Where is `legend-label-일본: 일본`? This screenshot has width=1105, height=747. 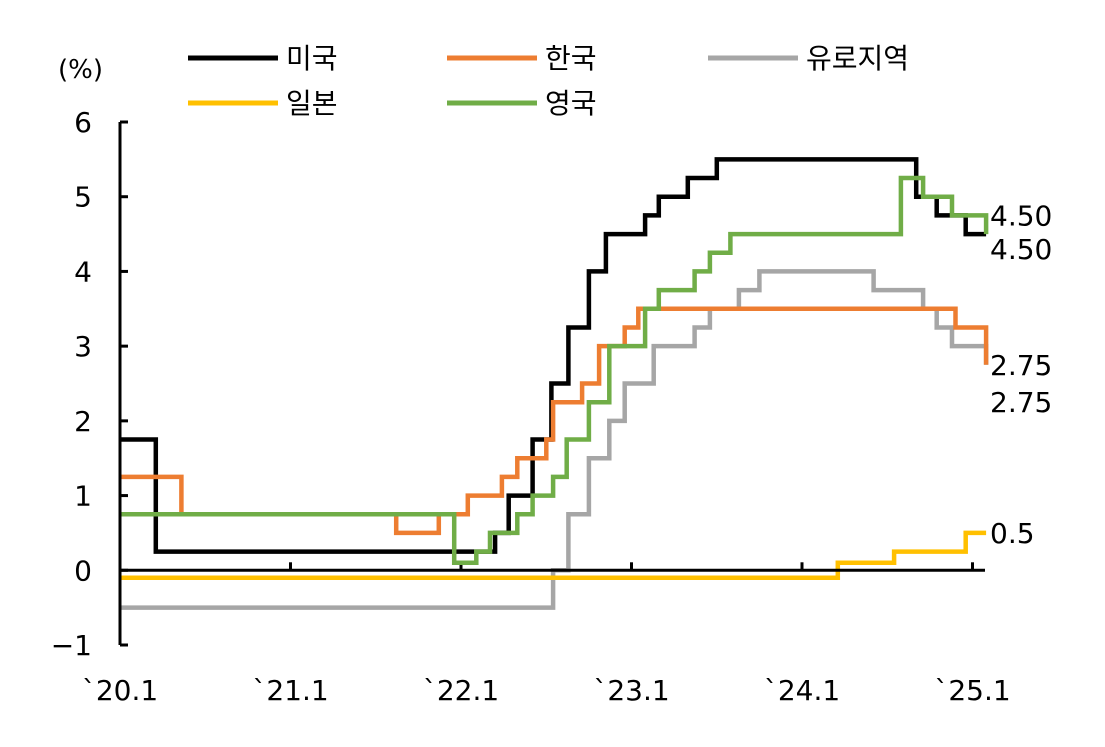
legend-label-일본: 일본 is located at coordinates (312, 103).